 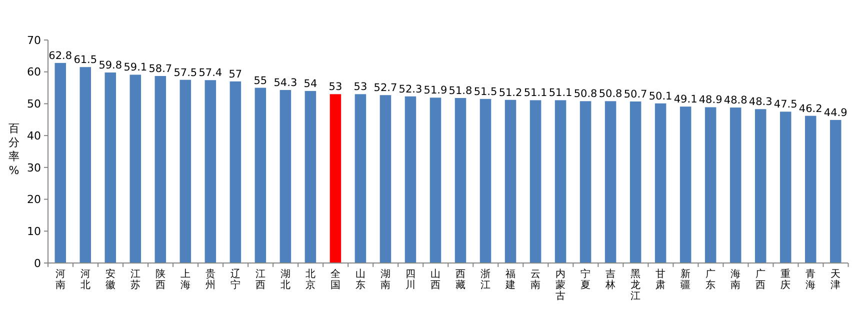 What do you see at coordinates (386, 88) in the screenshot?
I see `data-label: 52.7` at bounding box center [386, 88].